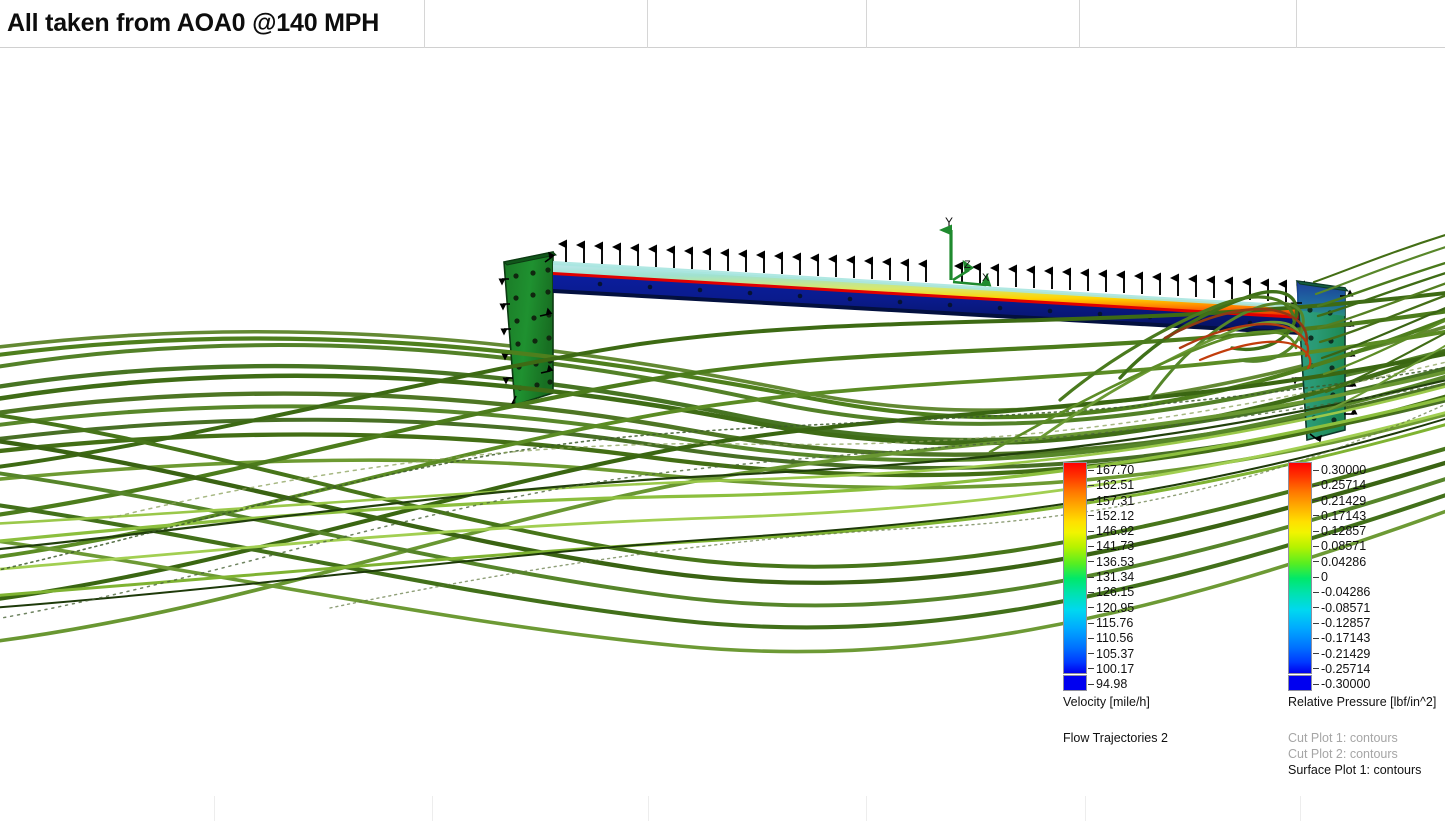  I want to click on pressure-legend-value: 0.21429, so click(1344, 500).